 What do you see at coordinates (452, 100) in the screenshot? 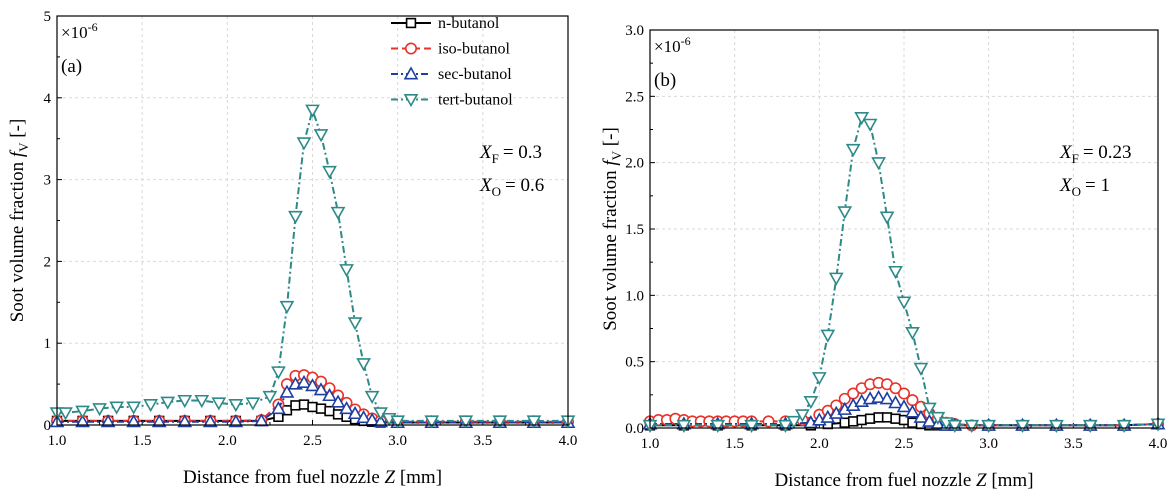
I see `legend-item: tert-butanol` at bounding box center [452, 100].